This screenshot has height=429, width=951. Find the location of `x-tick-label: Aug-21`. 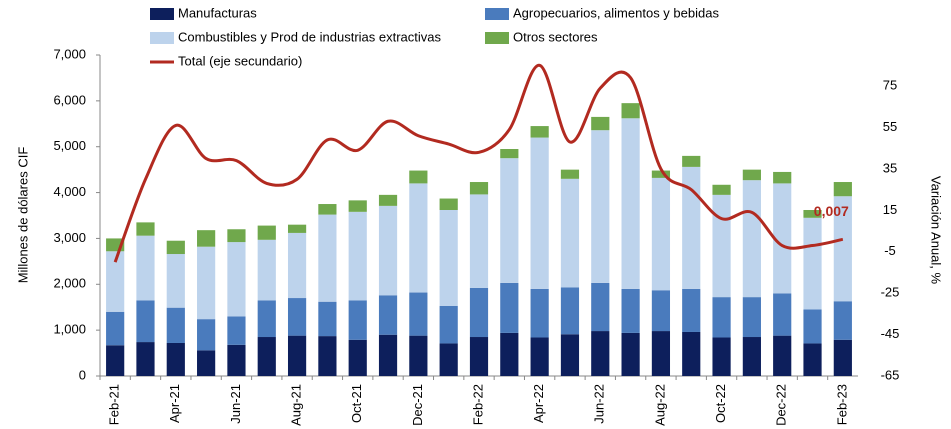

x-tick-label: Aug-21 is located at coordinates (296, 405).